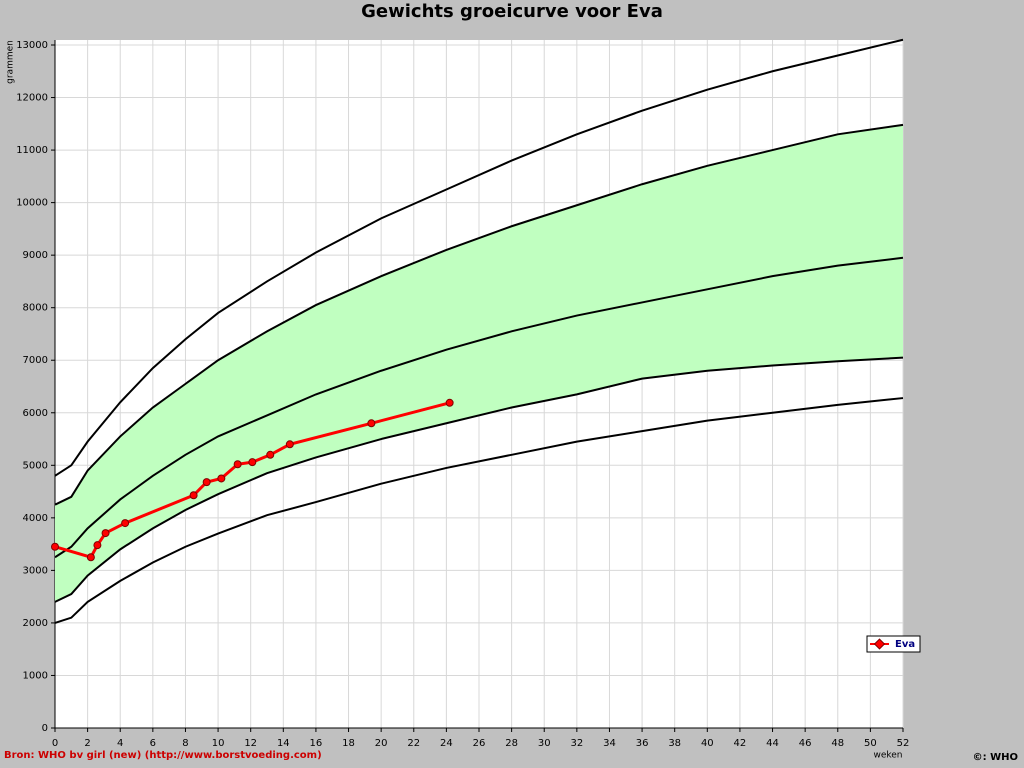 This screenshot has width=1024, height=768. I want to click on x-tick-label: 18, so click(348, 743).